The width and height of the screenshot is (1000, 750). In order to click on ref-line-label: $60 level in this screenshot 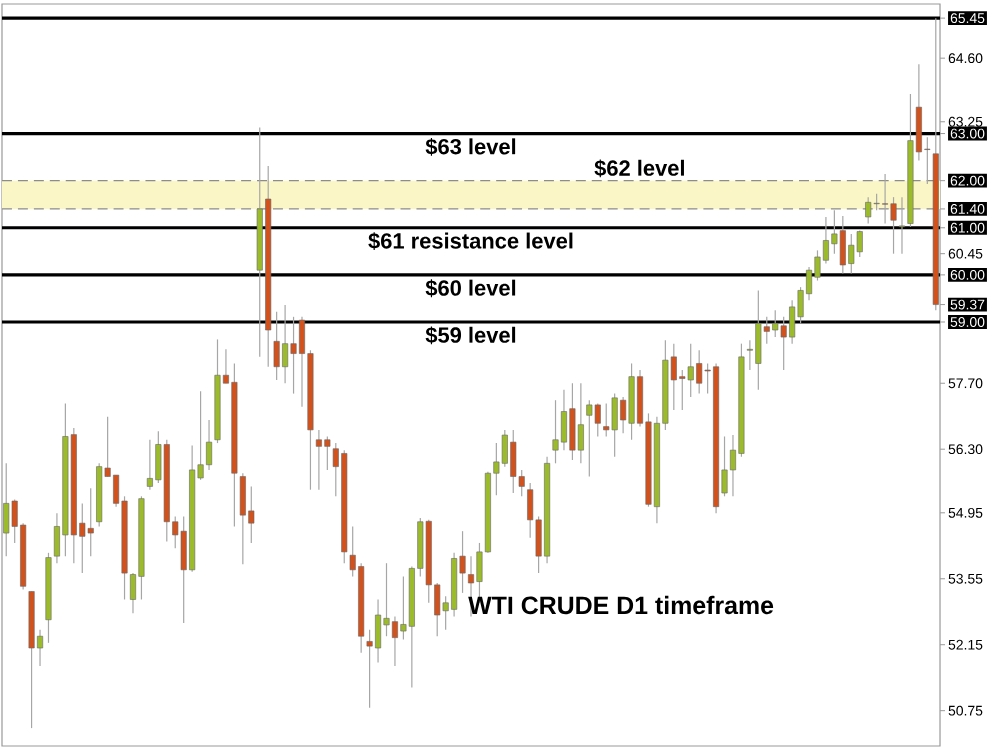, I will do `click(470, 288)`.